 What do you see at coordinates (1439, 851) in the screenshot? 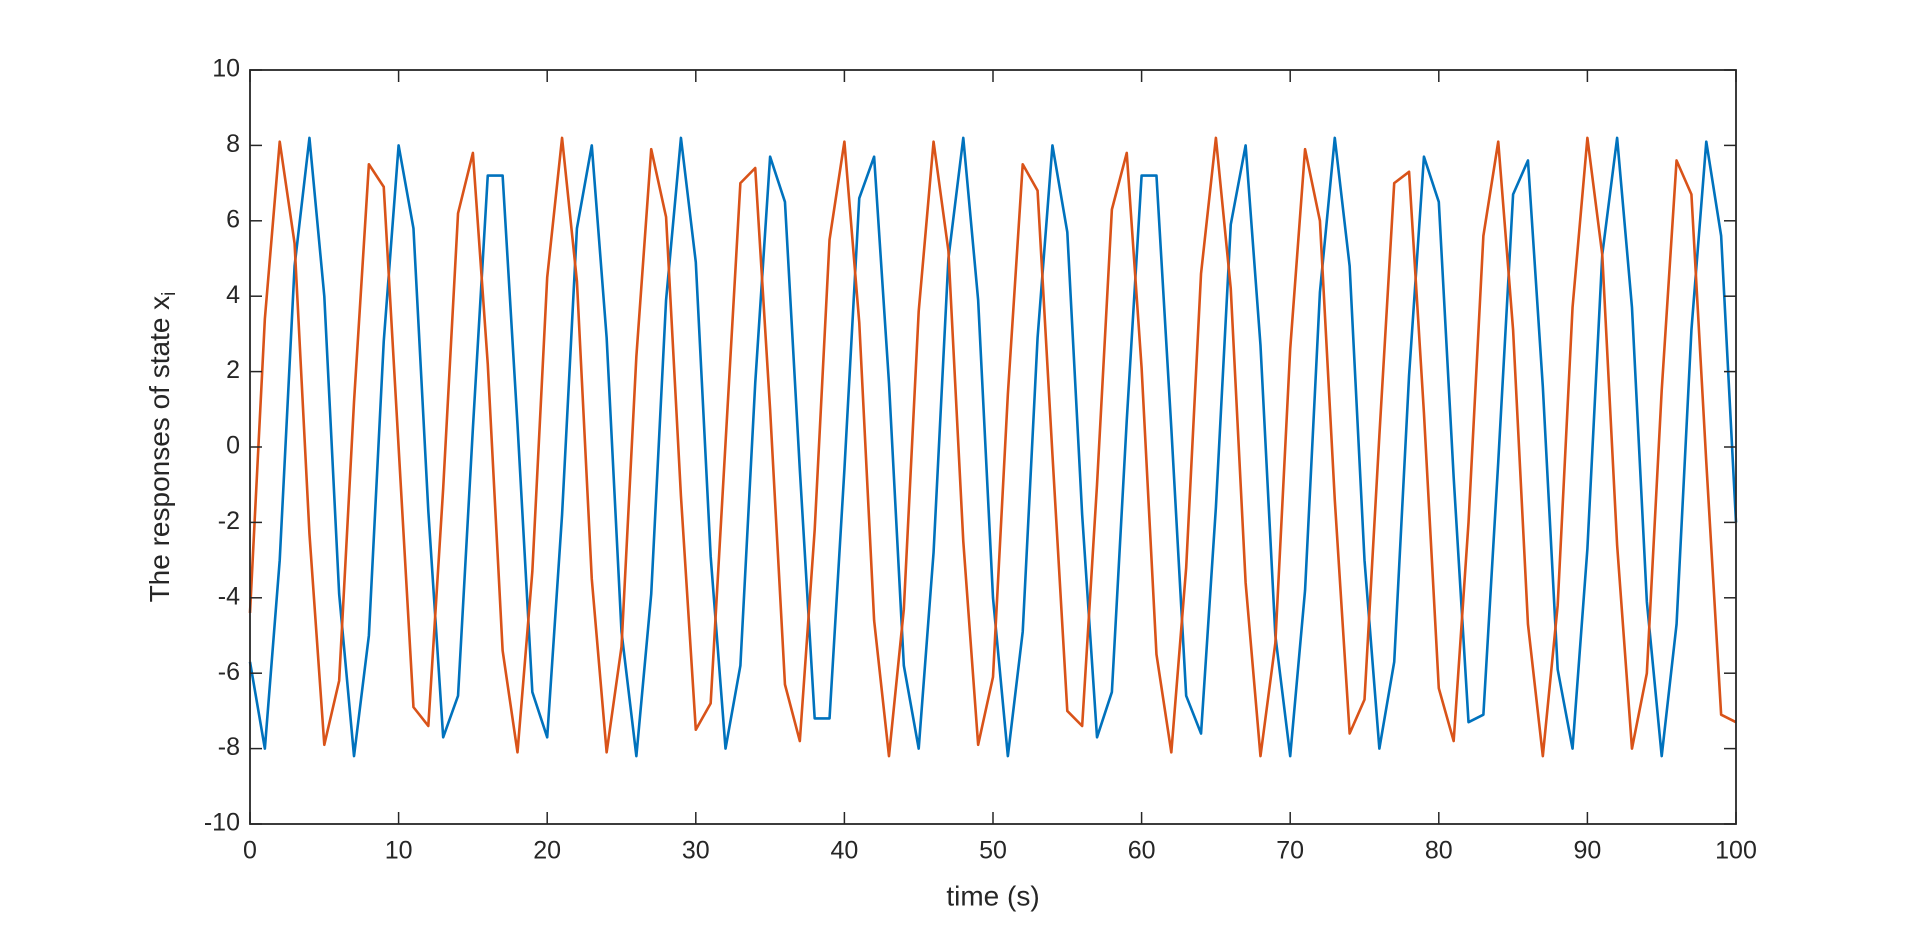
I see `x-tick-label: 80` at bounding box center [1439, 851].